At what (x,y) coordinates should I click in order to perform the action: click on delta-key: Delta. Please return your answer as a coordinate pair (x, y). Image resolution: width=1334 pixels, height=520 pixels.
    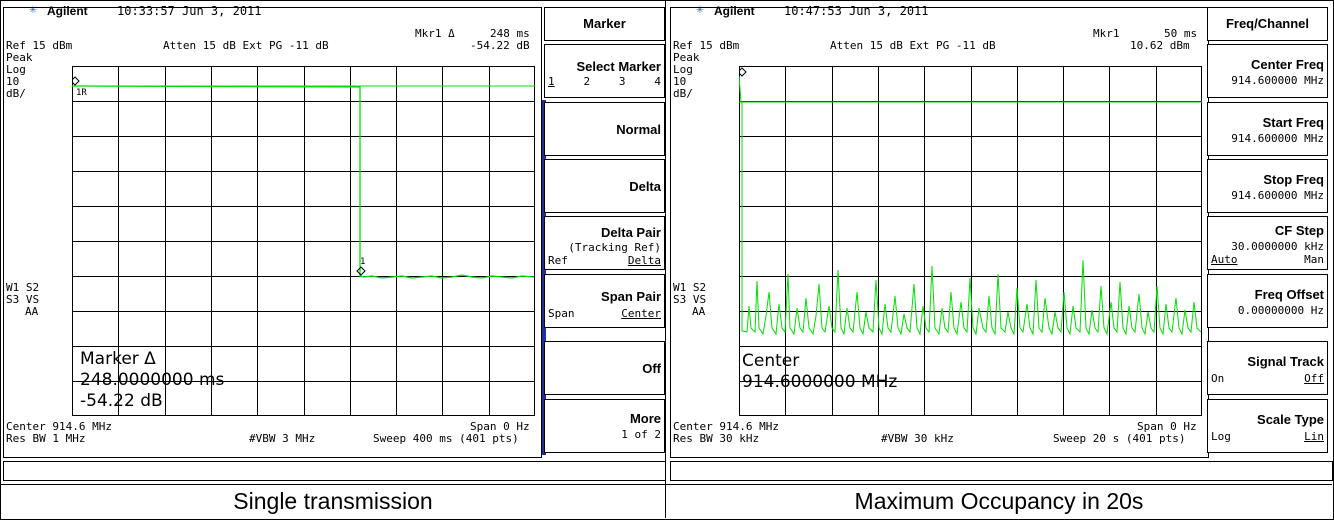
    Looking at the image, I should click on (604, 186).